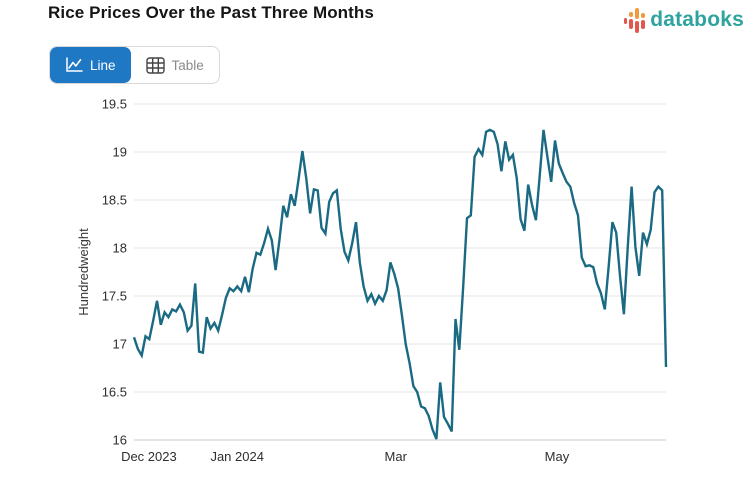 The image size is (753, 498). What do you see at coordinates (636, 21) in the screenshot?
I see `databoks-logo-icon` at bounding box center [636, 21].